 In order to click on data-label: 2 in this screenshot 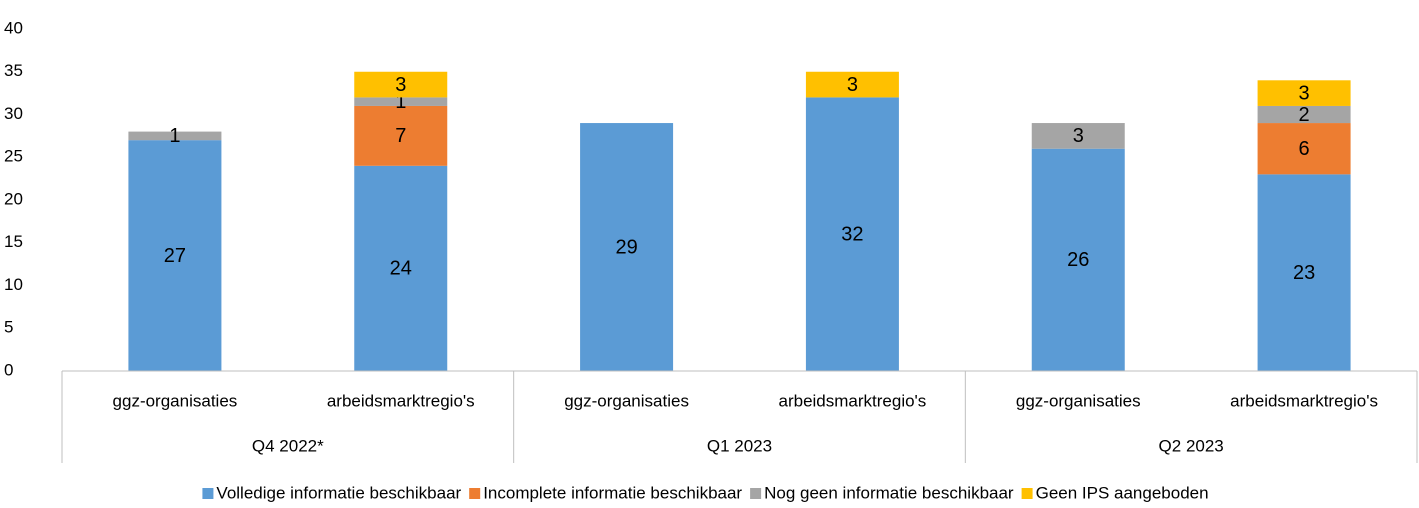, I will do `click(1304, 115)`.